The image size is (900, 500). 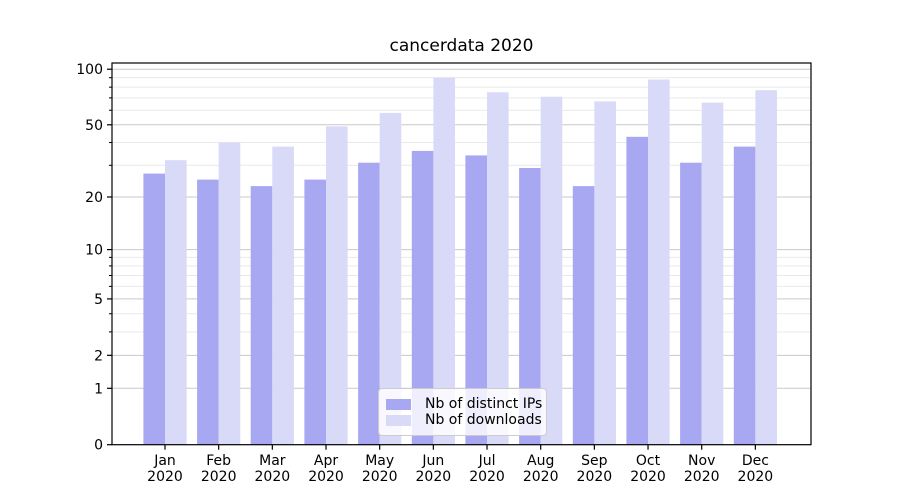 What do you see at coordinates (98, 389) in the screenshot?
I see `y-tick-label-1: 1` at bounding box center [98, 389].